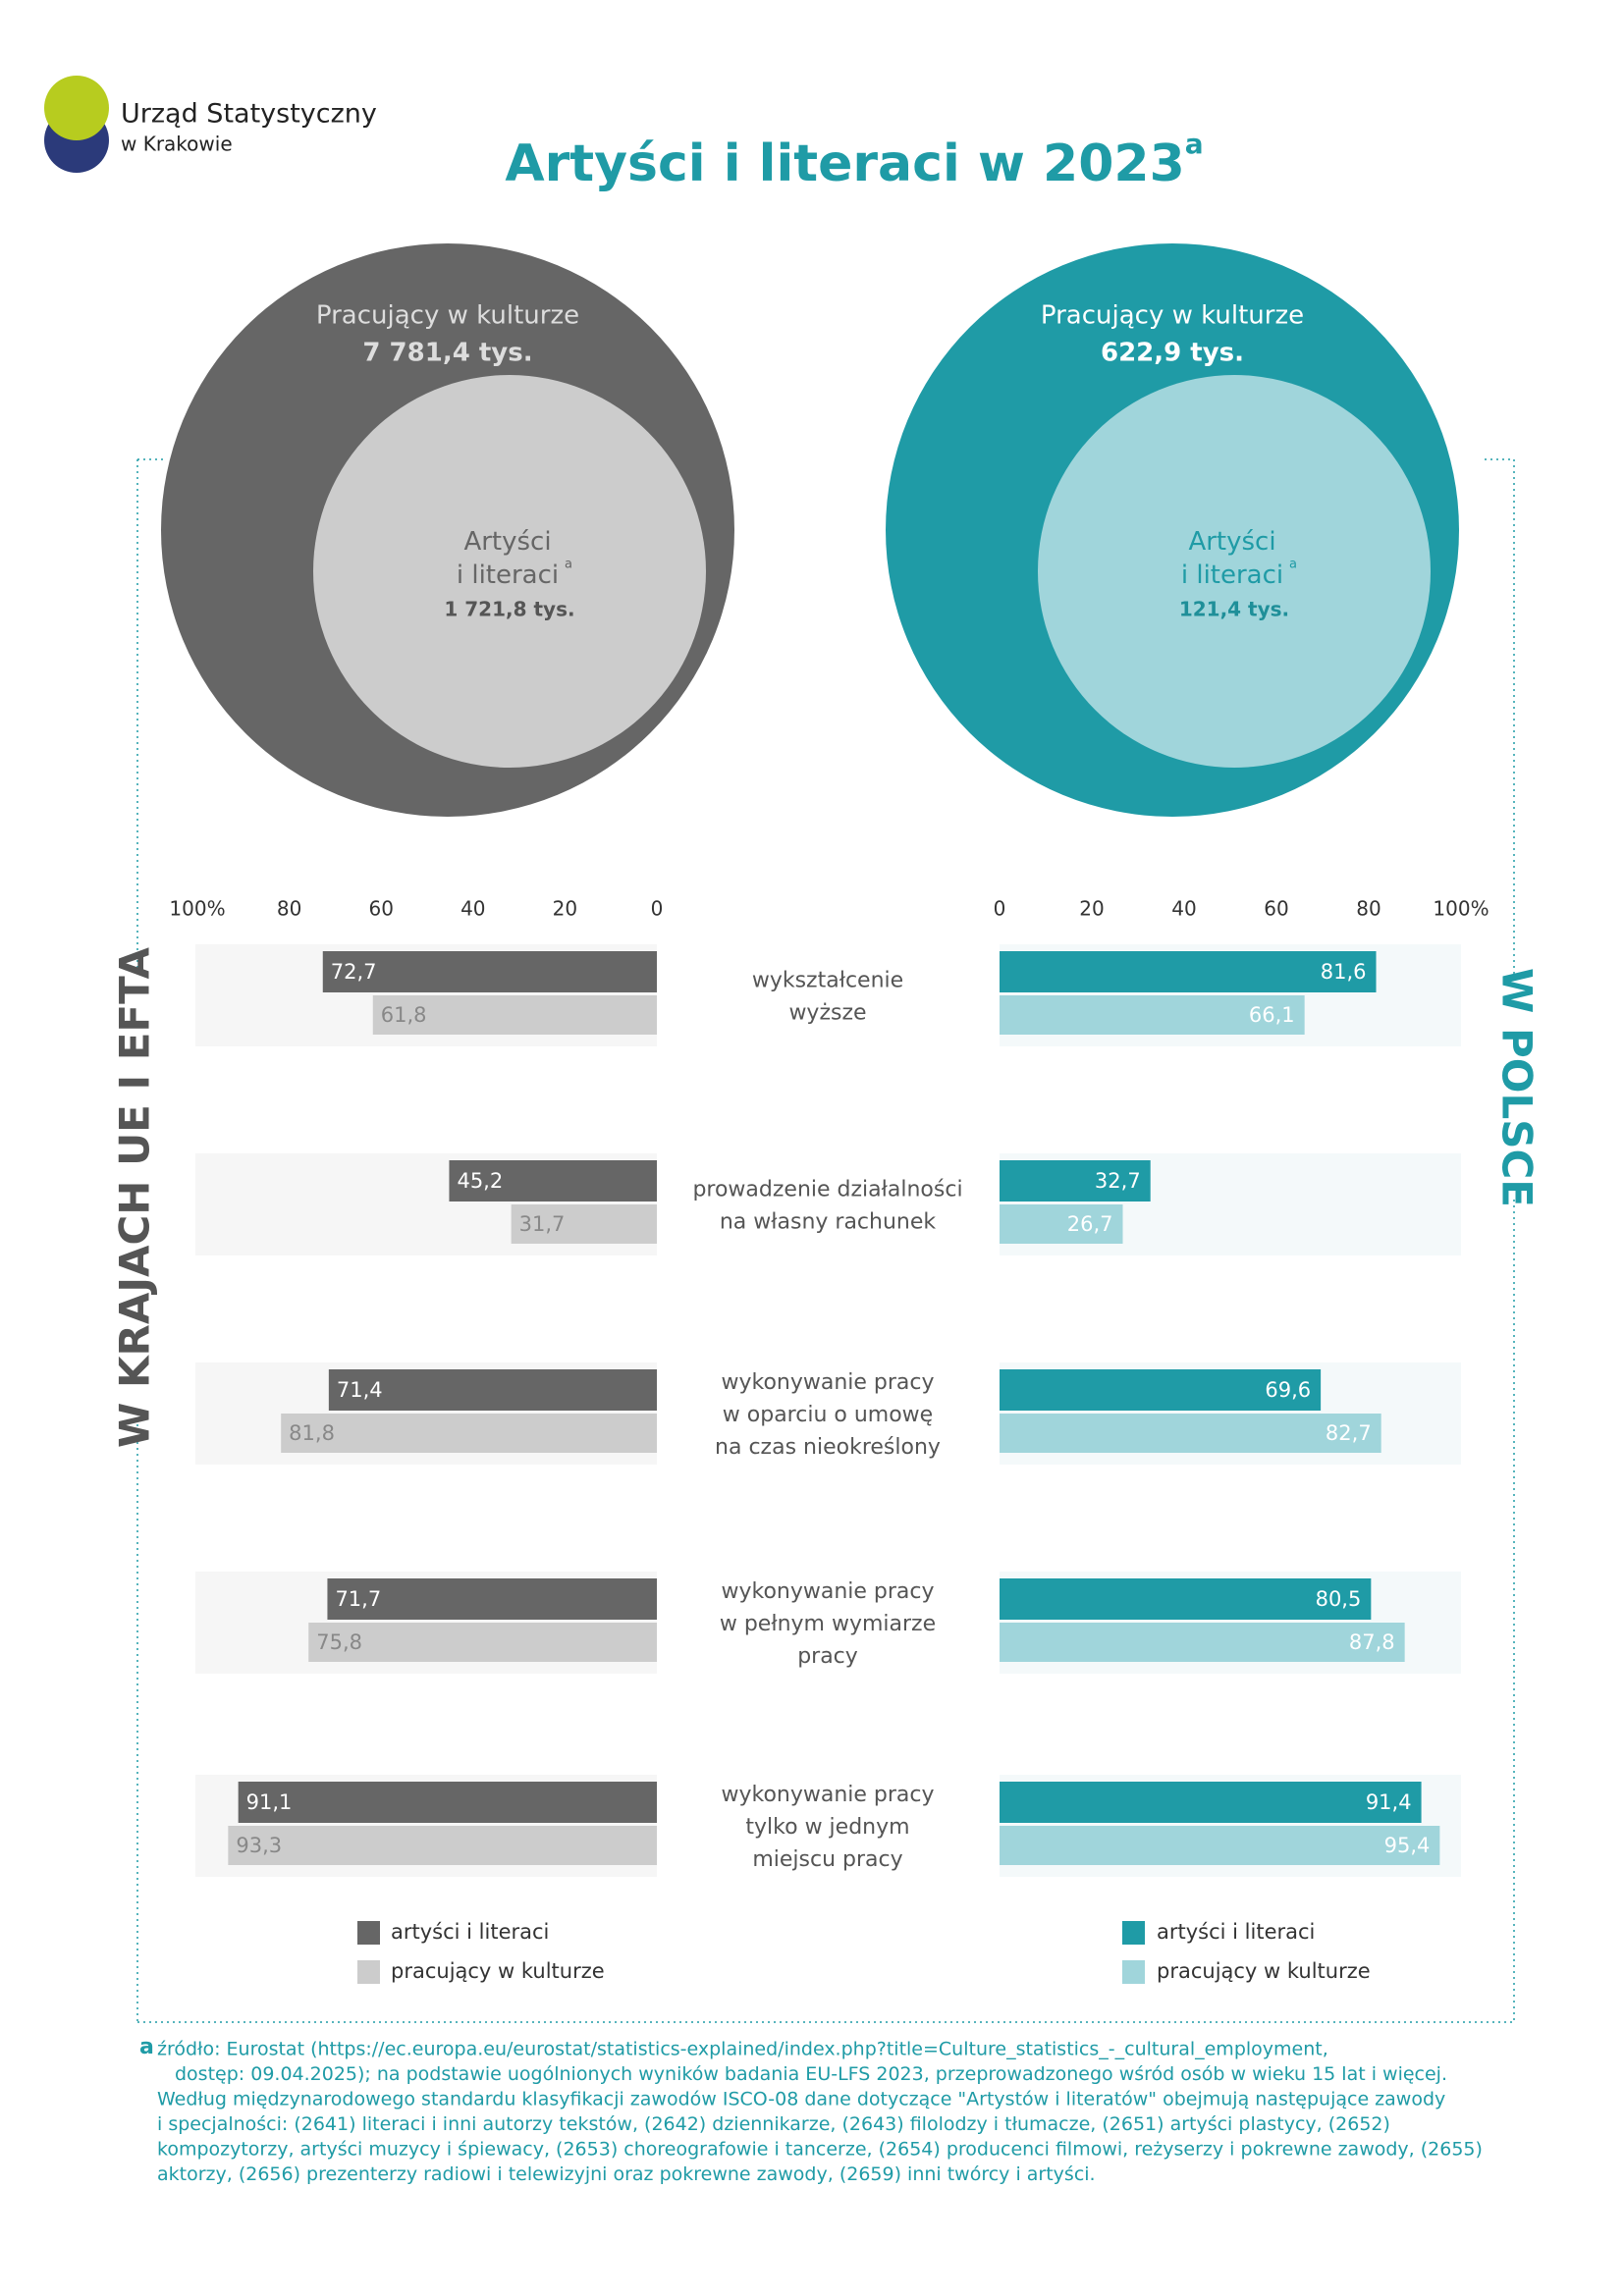  What do you see at coordinates (135, 1198) in the screenshot?
I see `chart-title: W KRAJACH UE I EFTA` at bounding box center [135, 1198].